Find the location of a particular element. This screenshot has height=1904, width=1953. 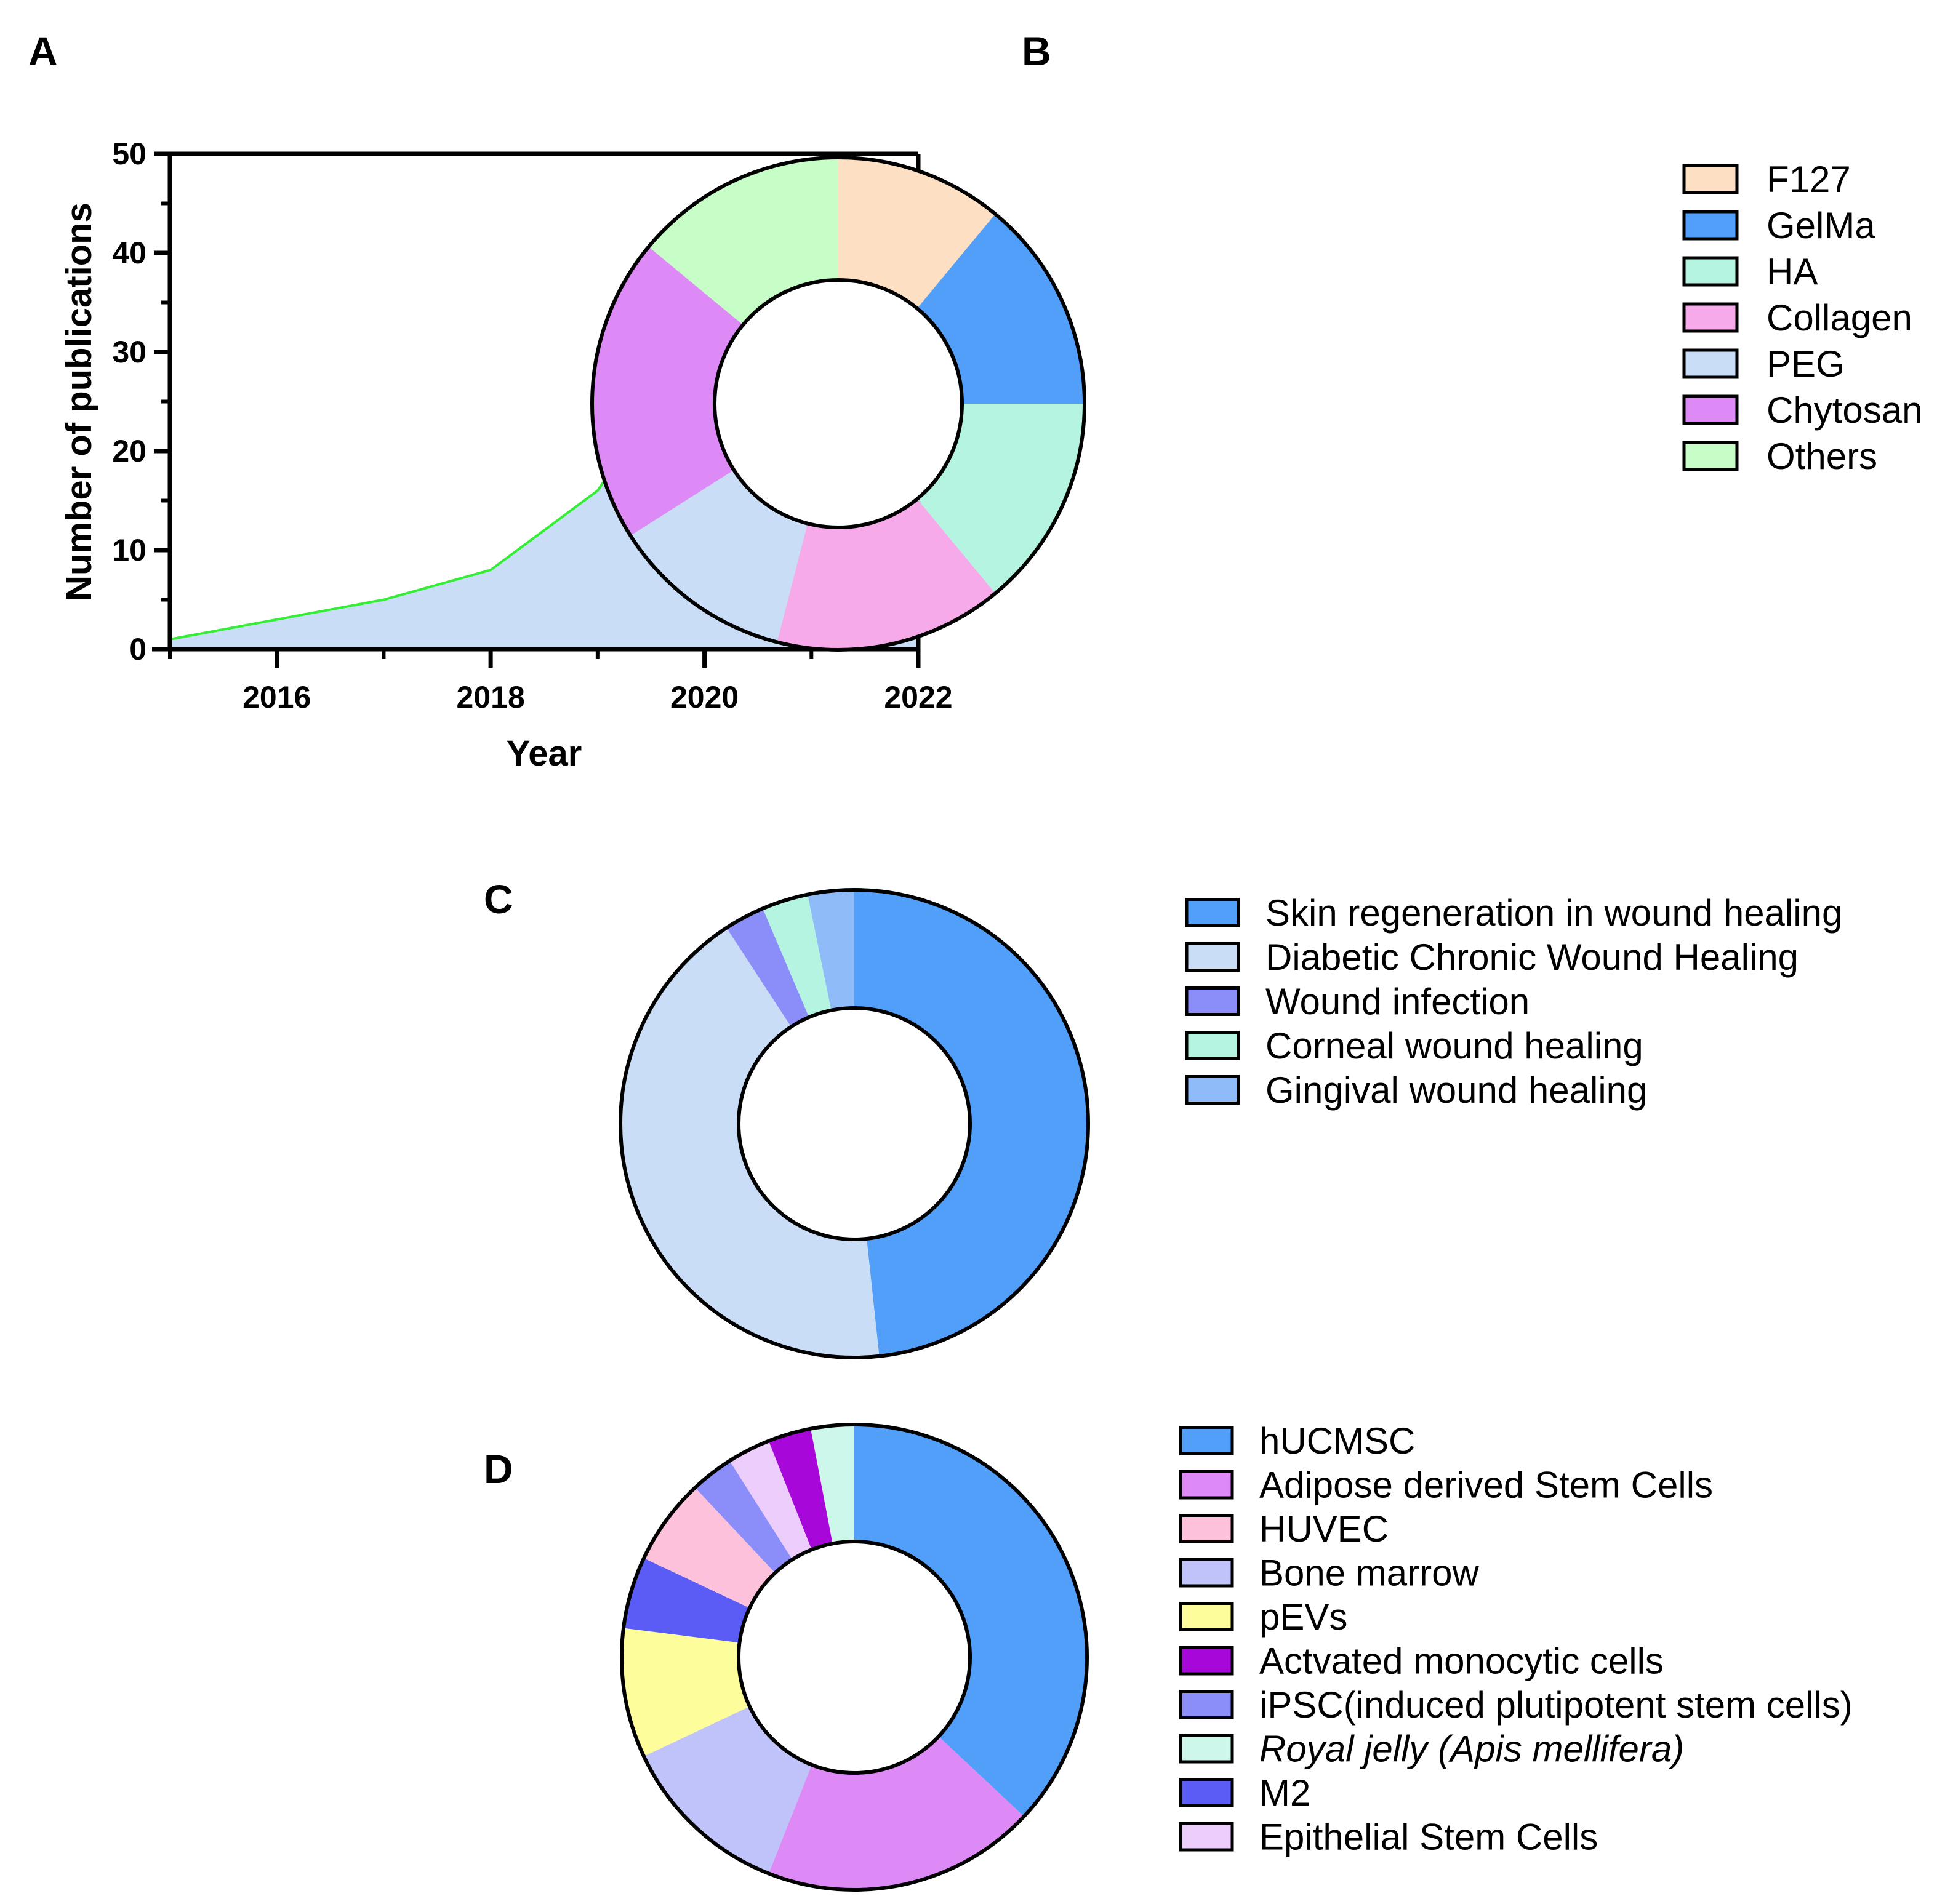

legend-label-f127: F127 is located at coordinates (1809, 179).